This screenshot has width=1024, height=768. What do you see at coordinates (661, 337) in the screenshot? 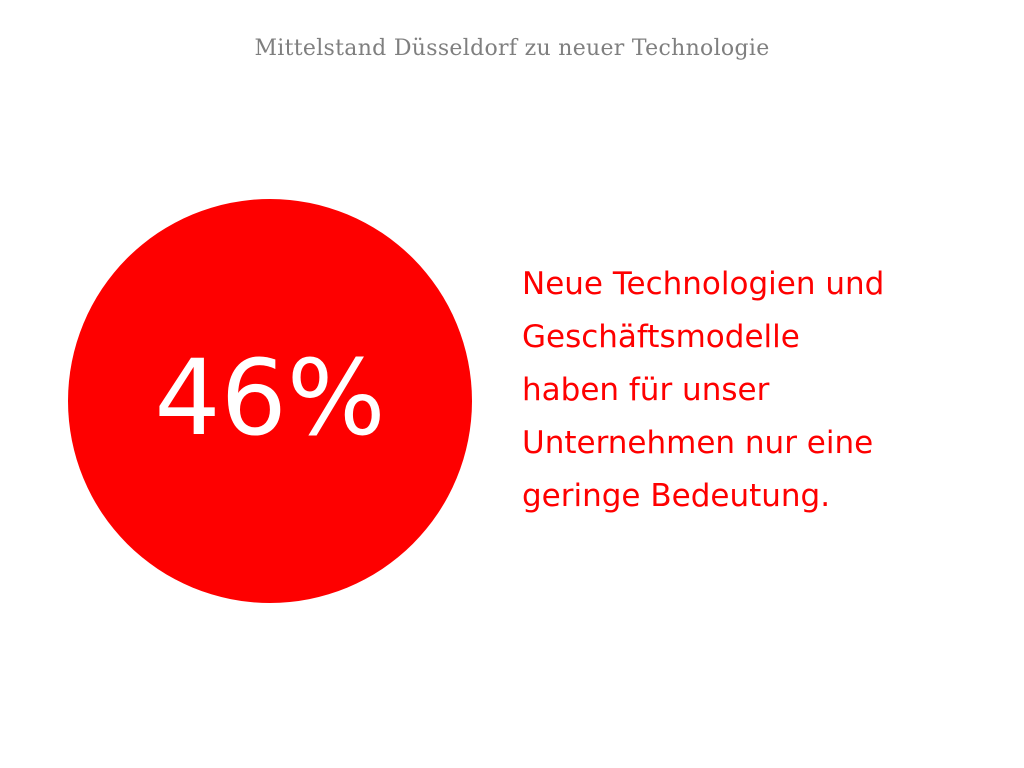
I see `statement-line: Geschäftsmodelle` at bounding box center [661, 337].